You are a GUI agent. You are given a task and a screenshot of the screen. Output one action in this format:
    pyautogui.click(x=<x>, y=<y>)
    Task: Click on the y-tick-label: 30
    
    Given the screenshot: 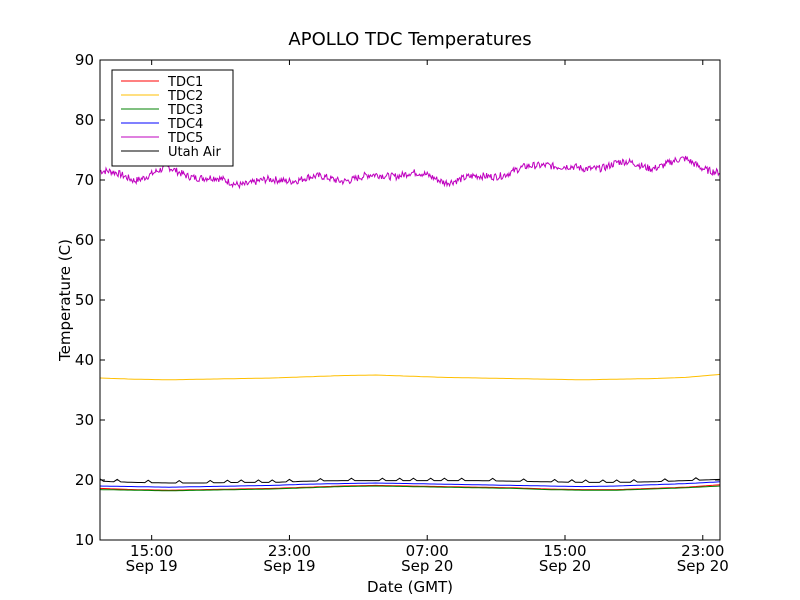 What is the action you would take?
    pyautogui.click(x=84, y=420)
    